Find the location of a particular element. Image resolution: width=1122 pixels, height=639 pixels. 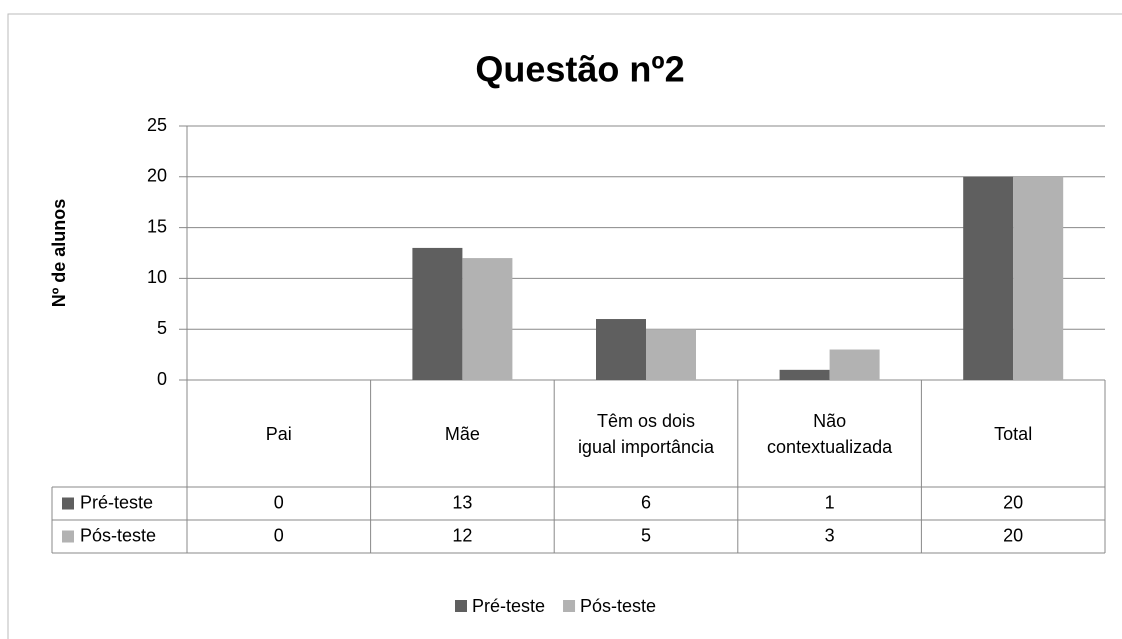

table-value: 1 is located at coordinates (830, 502).